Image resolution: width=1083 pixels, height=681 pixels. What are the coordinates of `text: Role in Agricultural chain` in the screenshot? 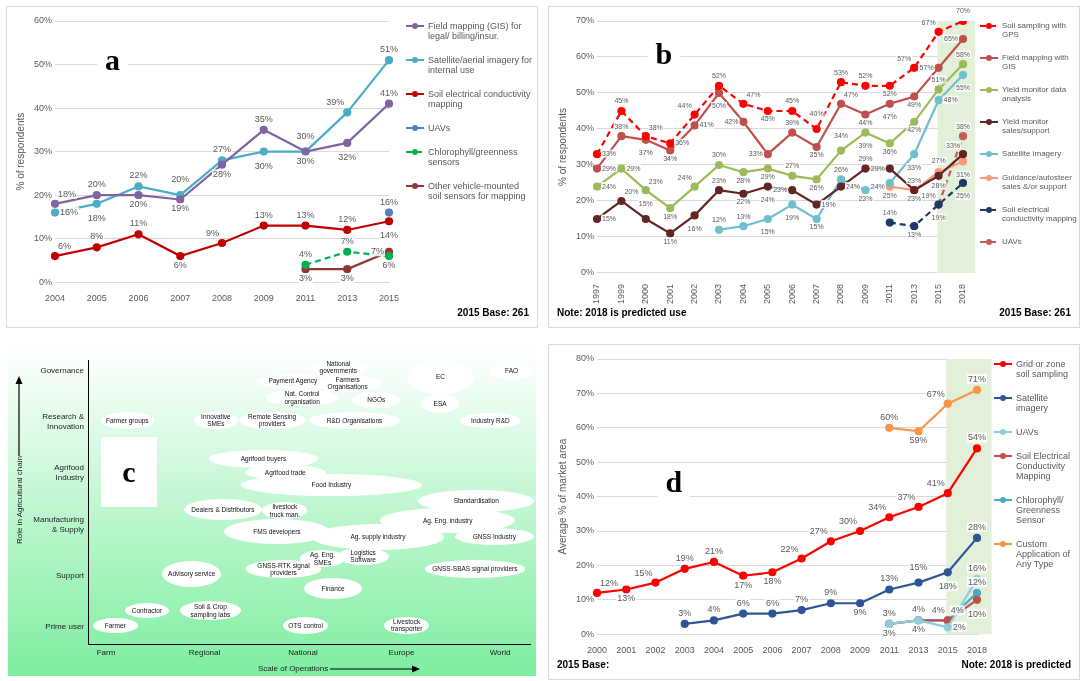 It's located at (19, 500).